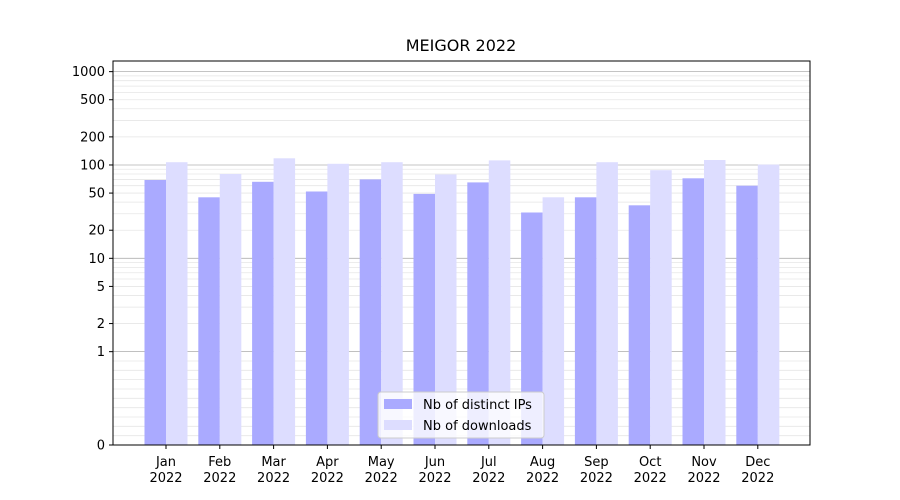  Describe the element at coordinates (101, 446) in the screenshot. I see `y-tick-label: 0` at that location.